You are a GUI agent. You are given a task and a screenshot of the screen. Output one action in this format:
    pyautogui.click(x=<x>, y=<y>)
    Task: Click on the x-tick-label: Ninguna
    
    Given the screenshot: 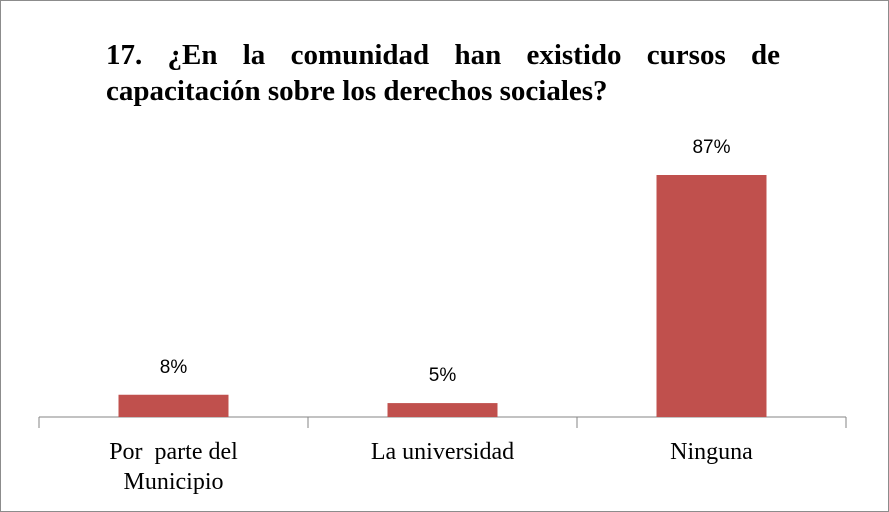 What is the action you would take?
    pyautogui.click(x=711, y=452)
    